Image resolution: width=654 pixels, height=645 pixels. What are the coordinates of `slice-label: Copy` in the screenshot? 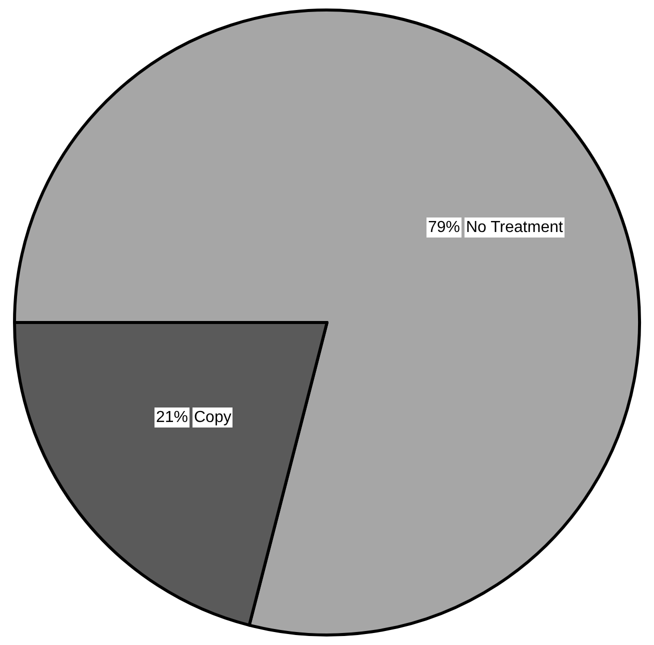 It's located at (213, 417).